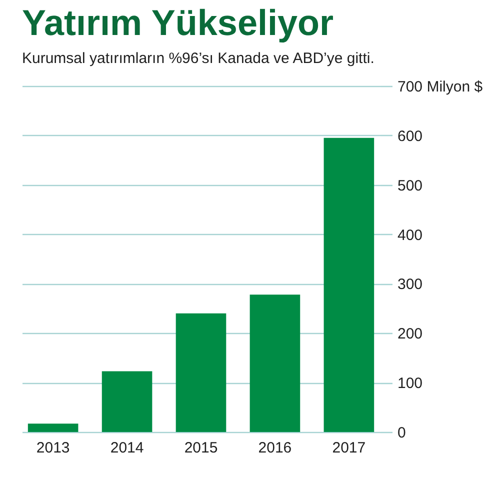  I want to click on y-tick-label: 700 Milyon $, so click(441, 87).